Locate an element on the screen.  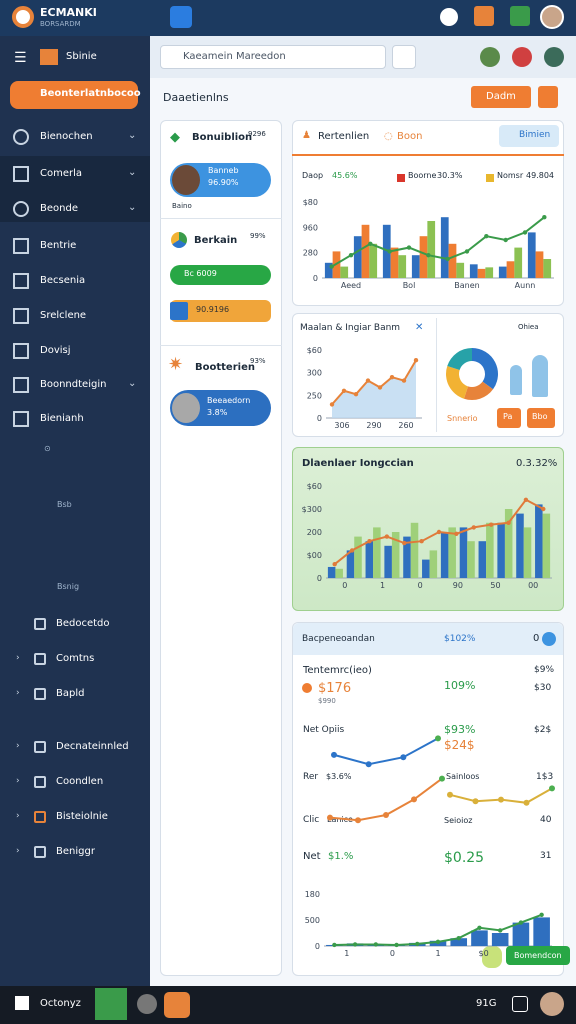
panel-tab: ◌ is located at coordinates (388, 136).